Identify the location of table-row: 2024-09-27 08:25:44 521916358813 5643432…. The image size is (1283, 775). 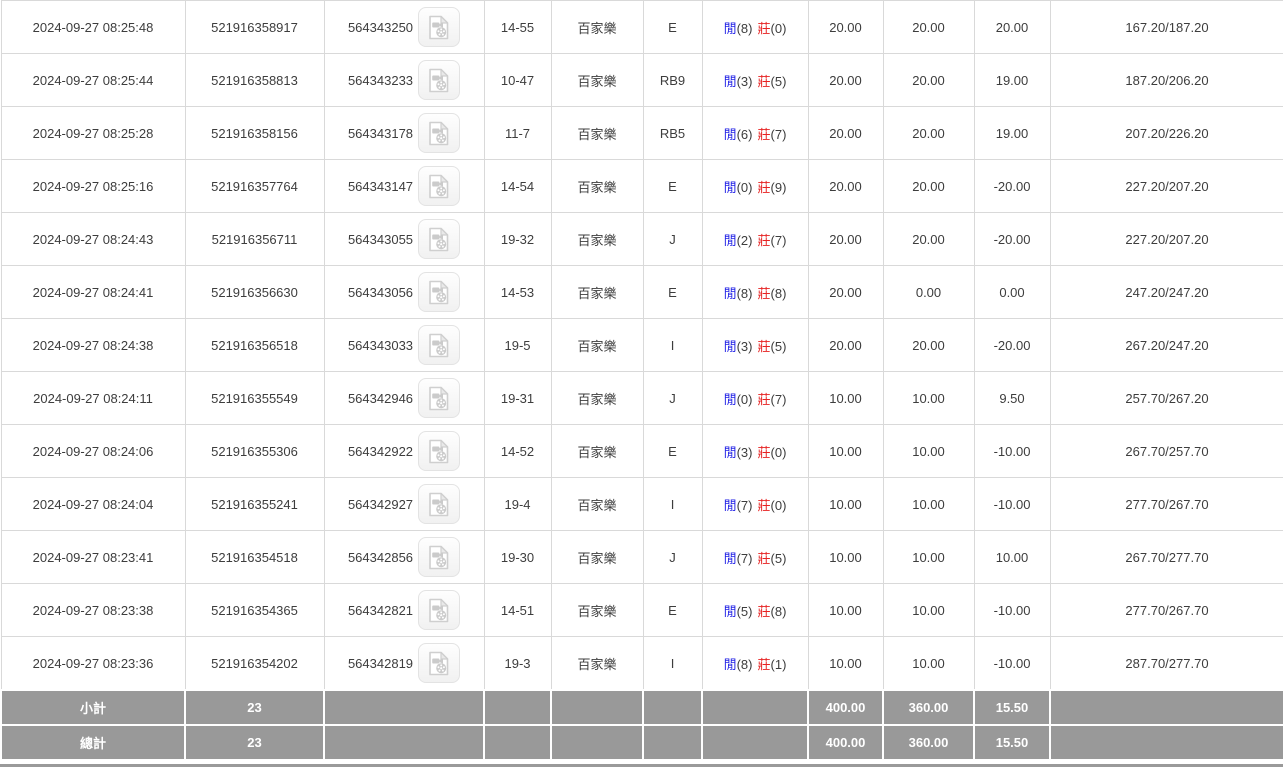
(641, 80).